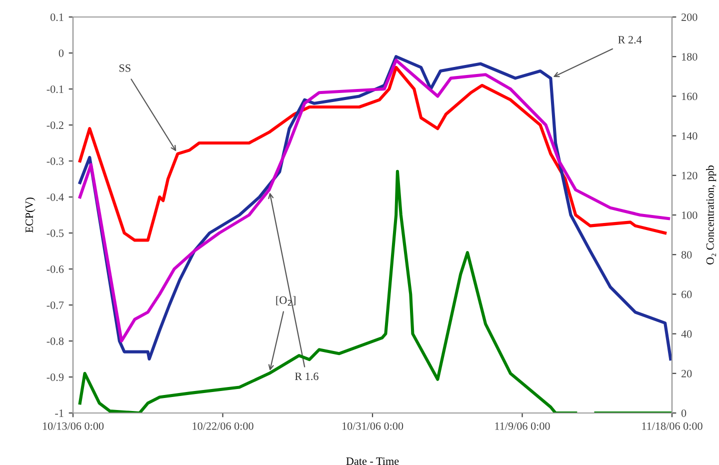  I want to click on y2-tick-label: 120, so click(690, 176).